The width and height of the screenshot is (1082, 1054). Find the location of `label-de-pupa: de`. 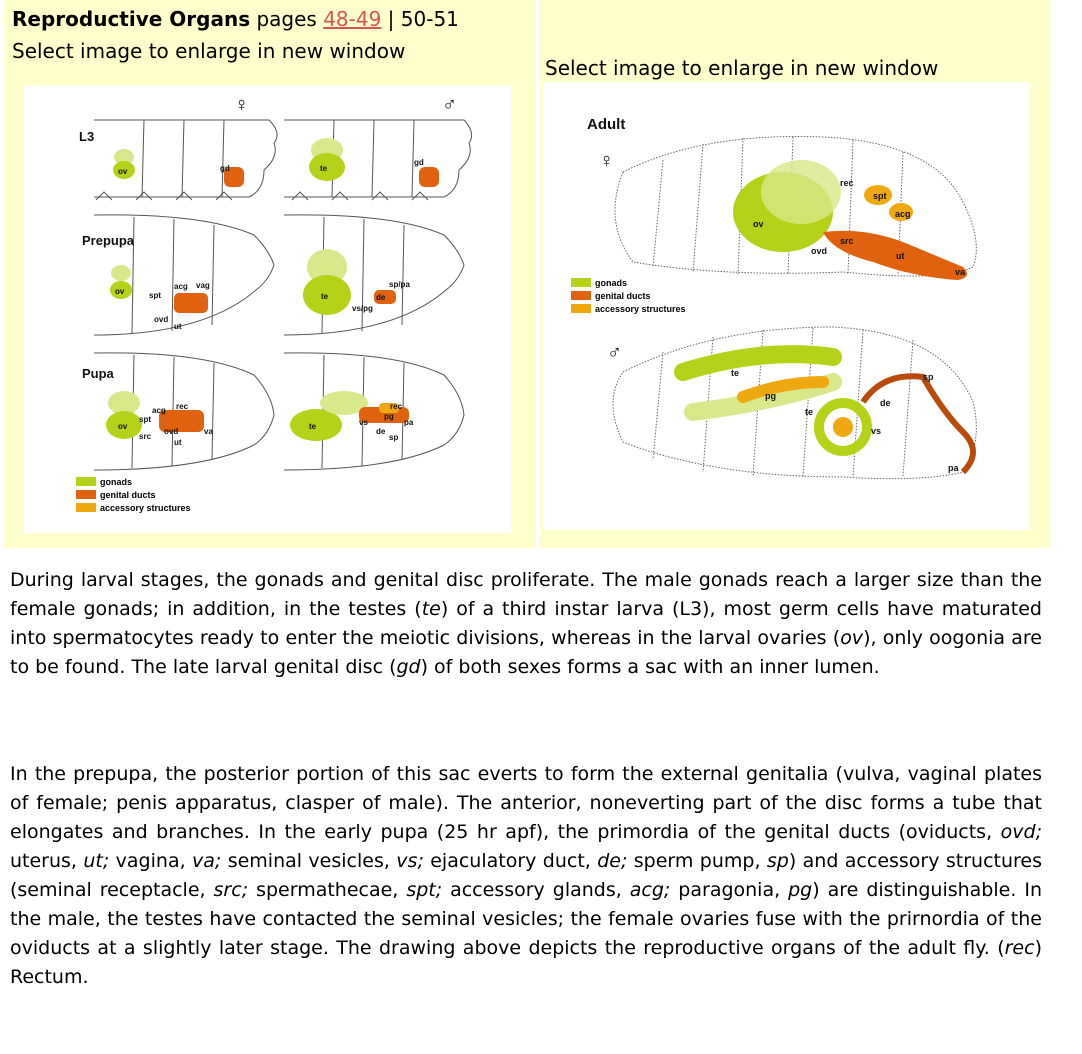

label-de-pupa: de is located at coordinates (381, 431).